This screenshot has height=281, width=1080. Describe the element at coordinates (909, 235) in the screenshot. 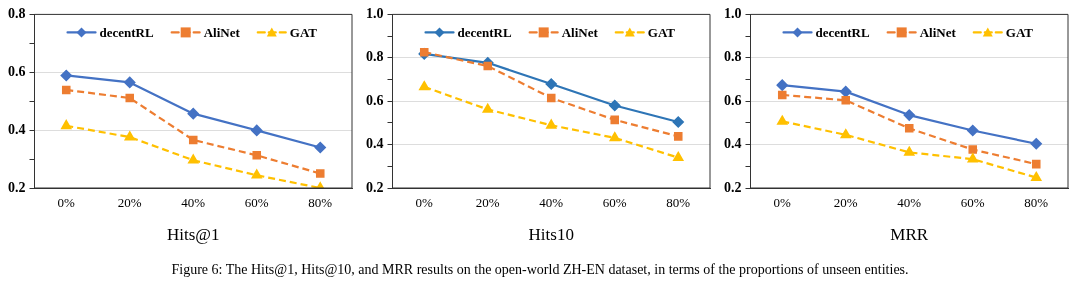

I see `x-axis-title: MRR` at that location.